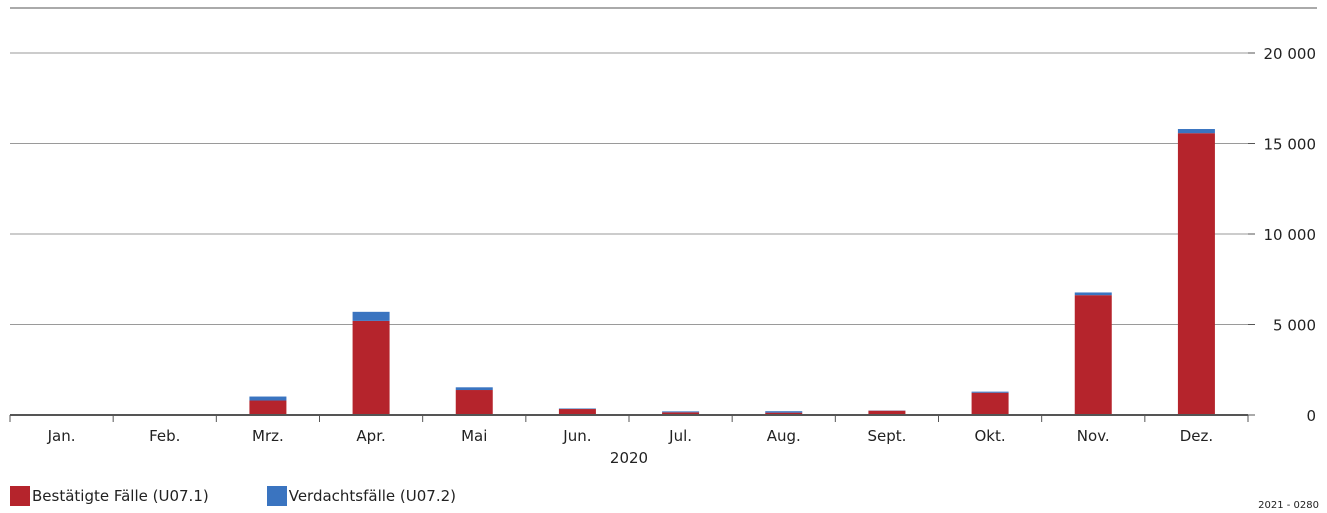 This screenshot has height=513, width=1327. I want to click on x-tick-label: Jul., so click(680, 436).